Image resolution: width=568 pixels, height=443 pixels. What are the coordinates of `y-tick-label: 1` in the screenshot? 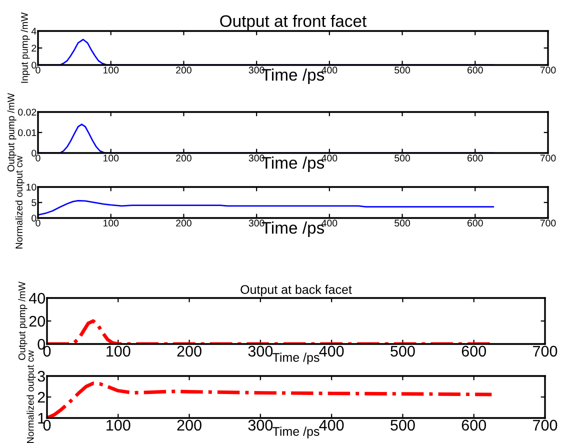 It's located at (41, 418).